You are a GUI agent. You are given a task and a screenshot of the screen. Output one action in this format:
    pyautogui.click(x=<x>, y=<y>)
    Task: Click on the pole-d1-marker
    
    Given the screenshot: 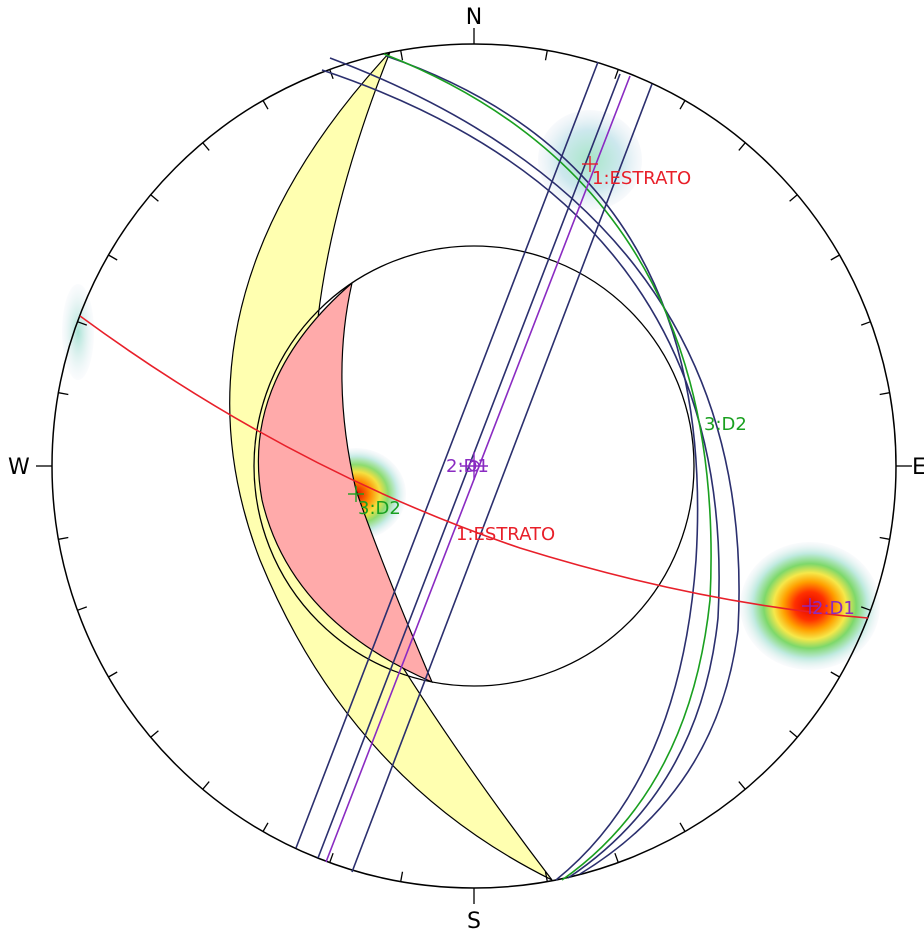 What is the action you would take?
    pyautogui.click(x=810, y=606)
    